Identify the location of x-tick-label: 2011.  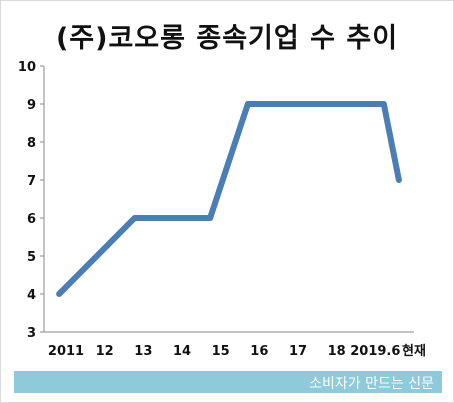
(66, 351).